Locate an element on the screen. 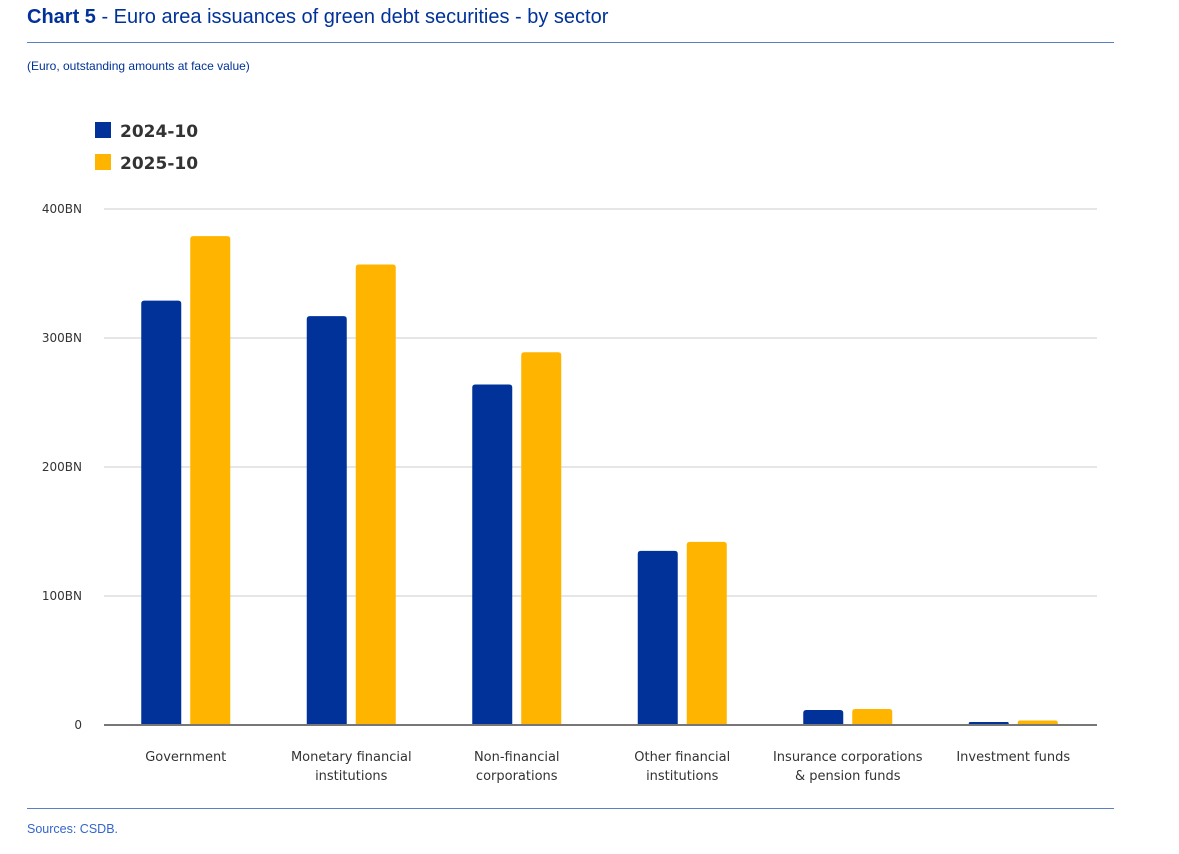  sources-note: Sources: CSDB. is located at coordinates (73, 829).